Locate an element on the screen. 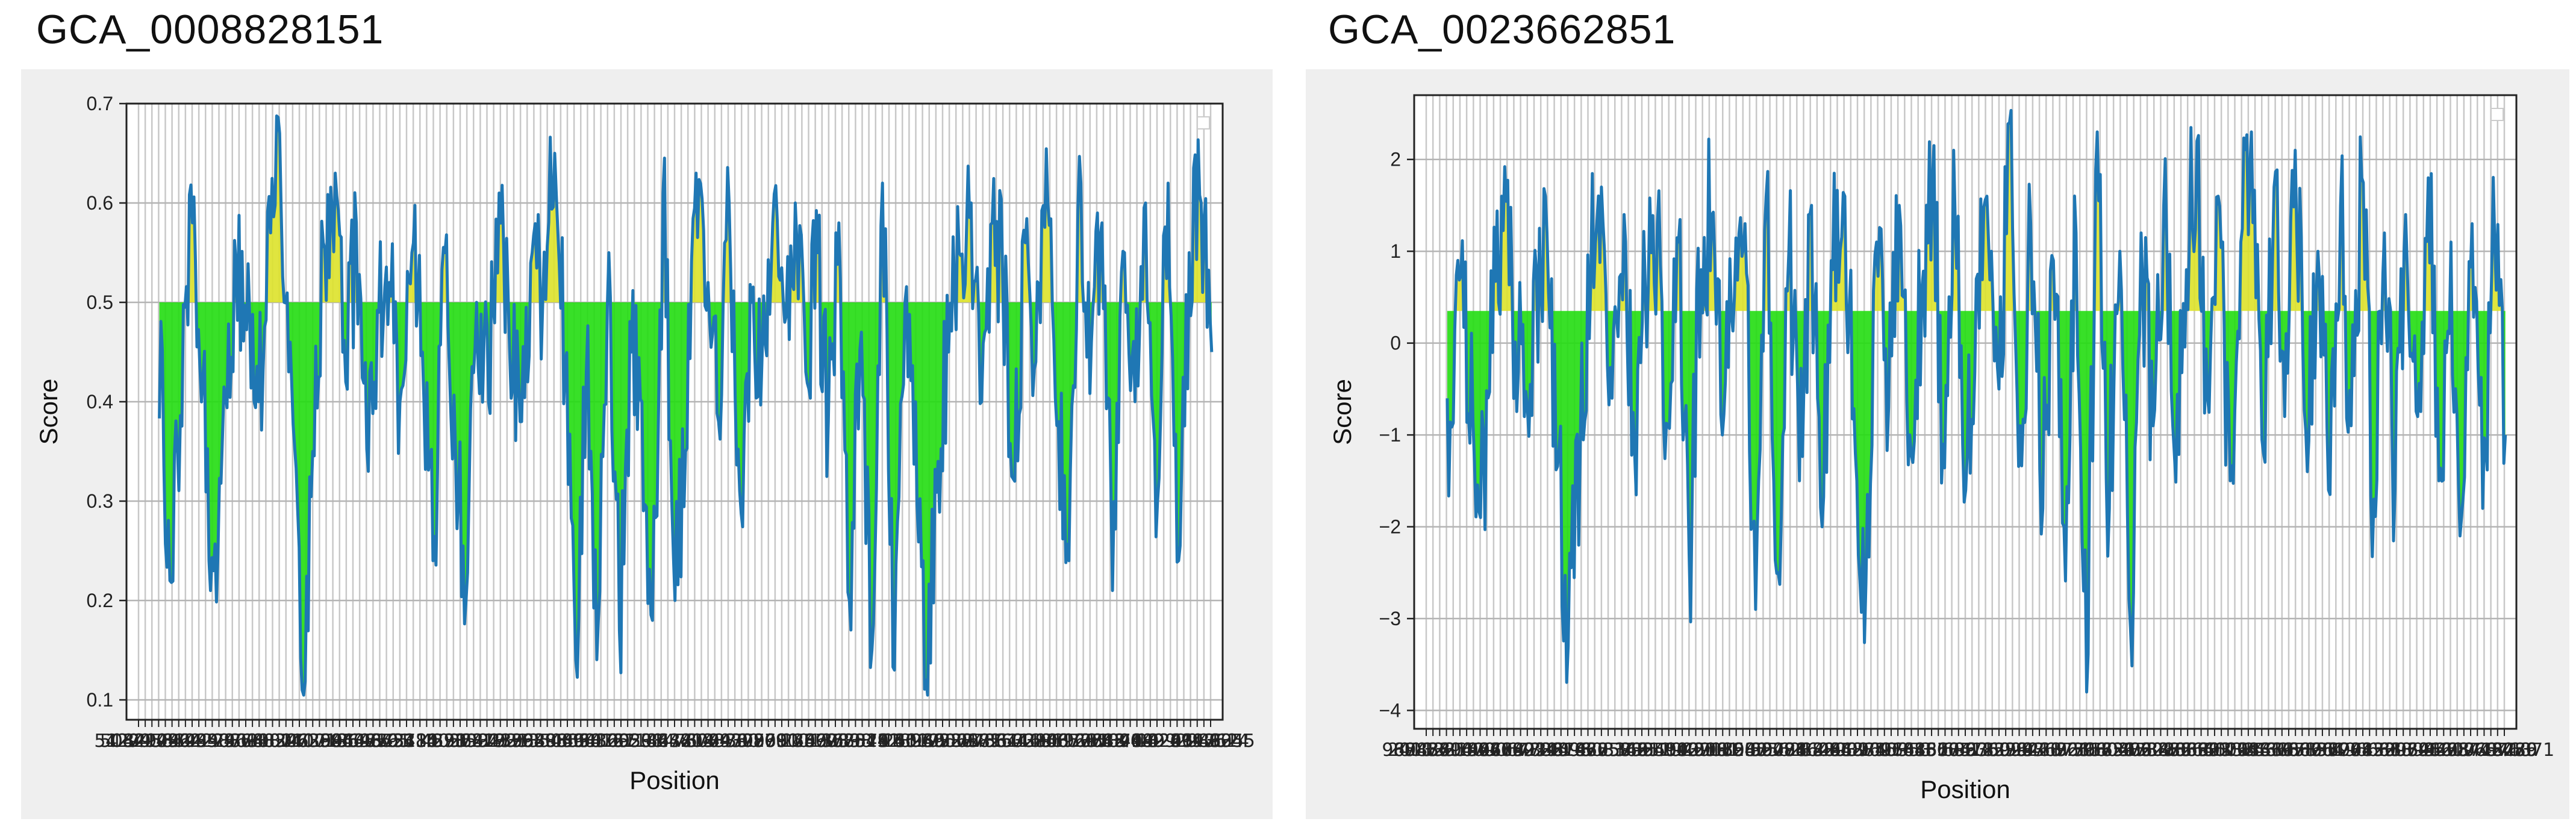 The width and height of the screenshot is (2576, 836). x-tick-label: 3500 is located at coordinates (1450, 750).